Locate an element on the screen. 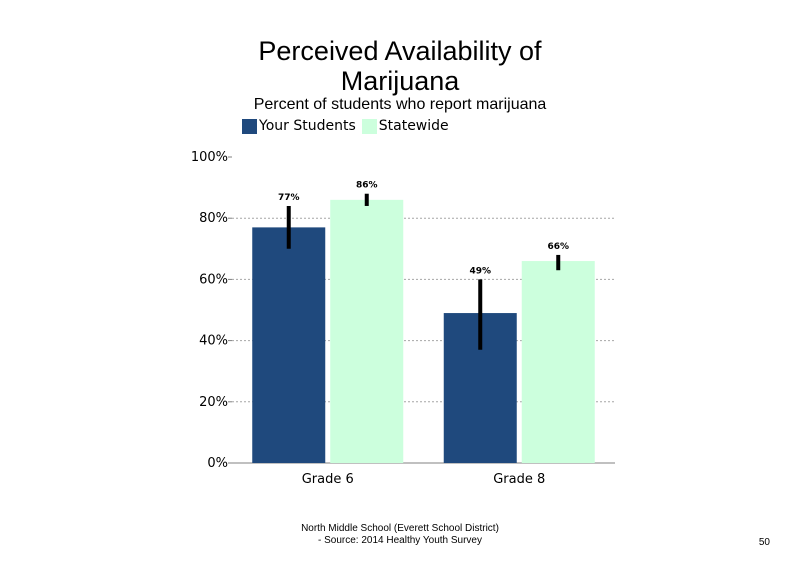 The image size is (800, 568). y-tick-label: 40% is located at coordinates (213, 341).